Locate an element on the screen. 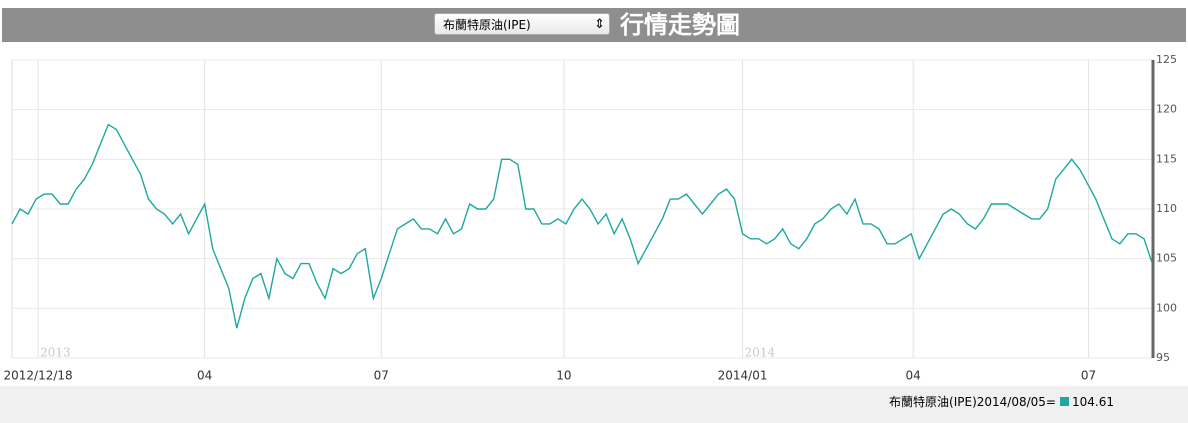  x-tick-label: 2012/12/18 is located at coordinates (38, 376).